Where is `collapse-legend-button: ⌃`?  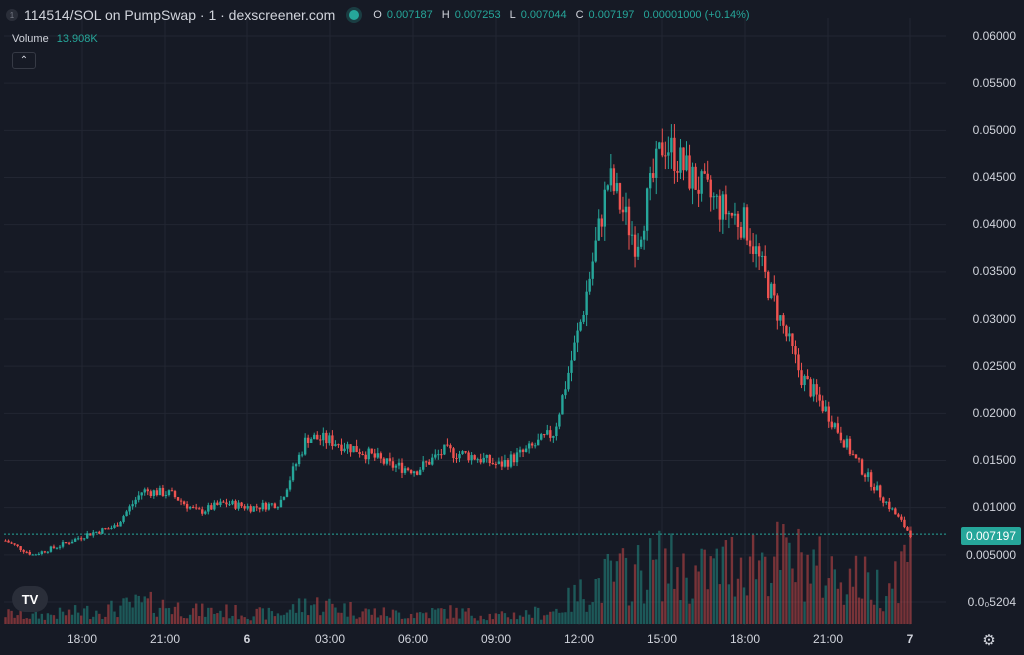
collapse-legend-button: ⌃ is located at coordinates (24, 60).